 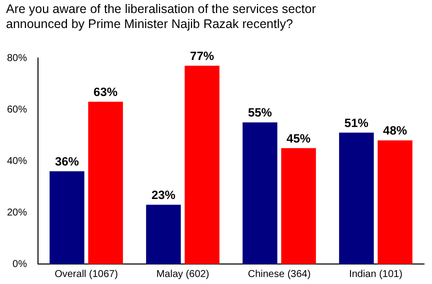 What do you see at coordinates (106, 92) in the screenshot?
I see `data-label: 63%` at bounding box center [106, 92].